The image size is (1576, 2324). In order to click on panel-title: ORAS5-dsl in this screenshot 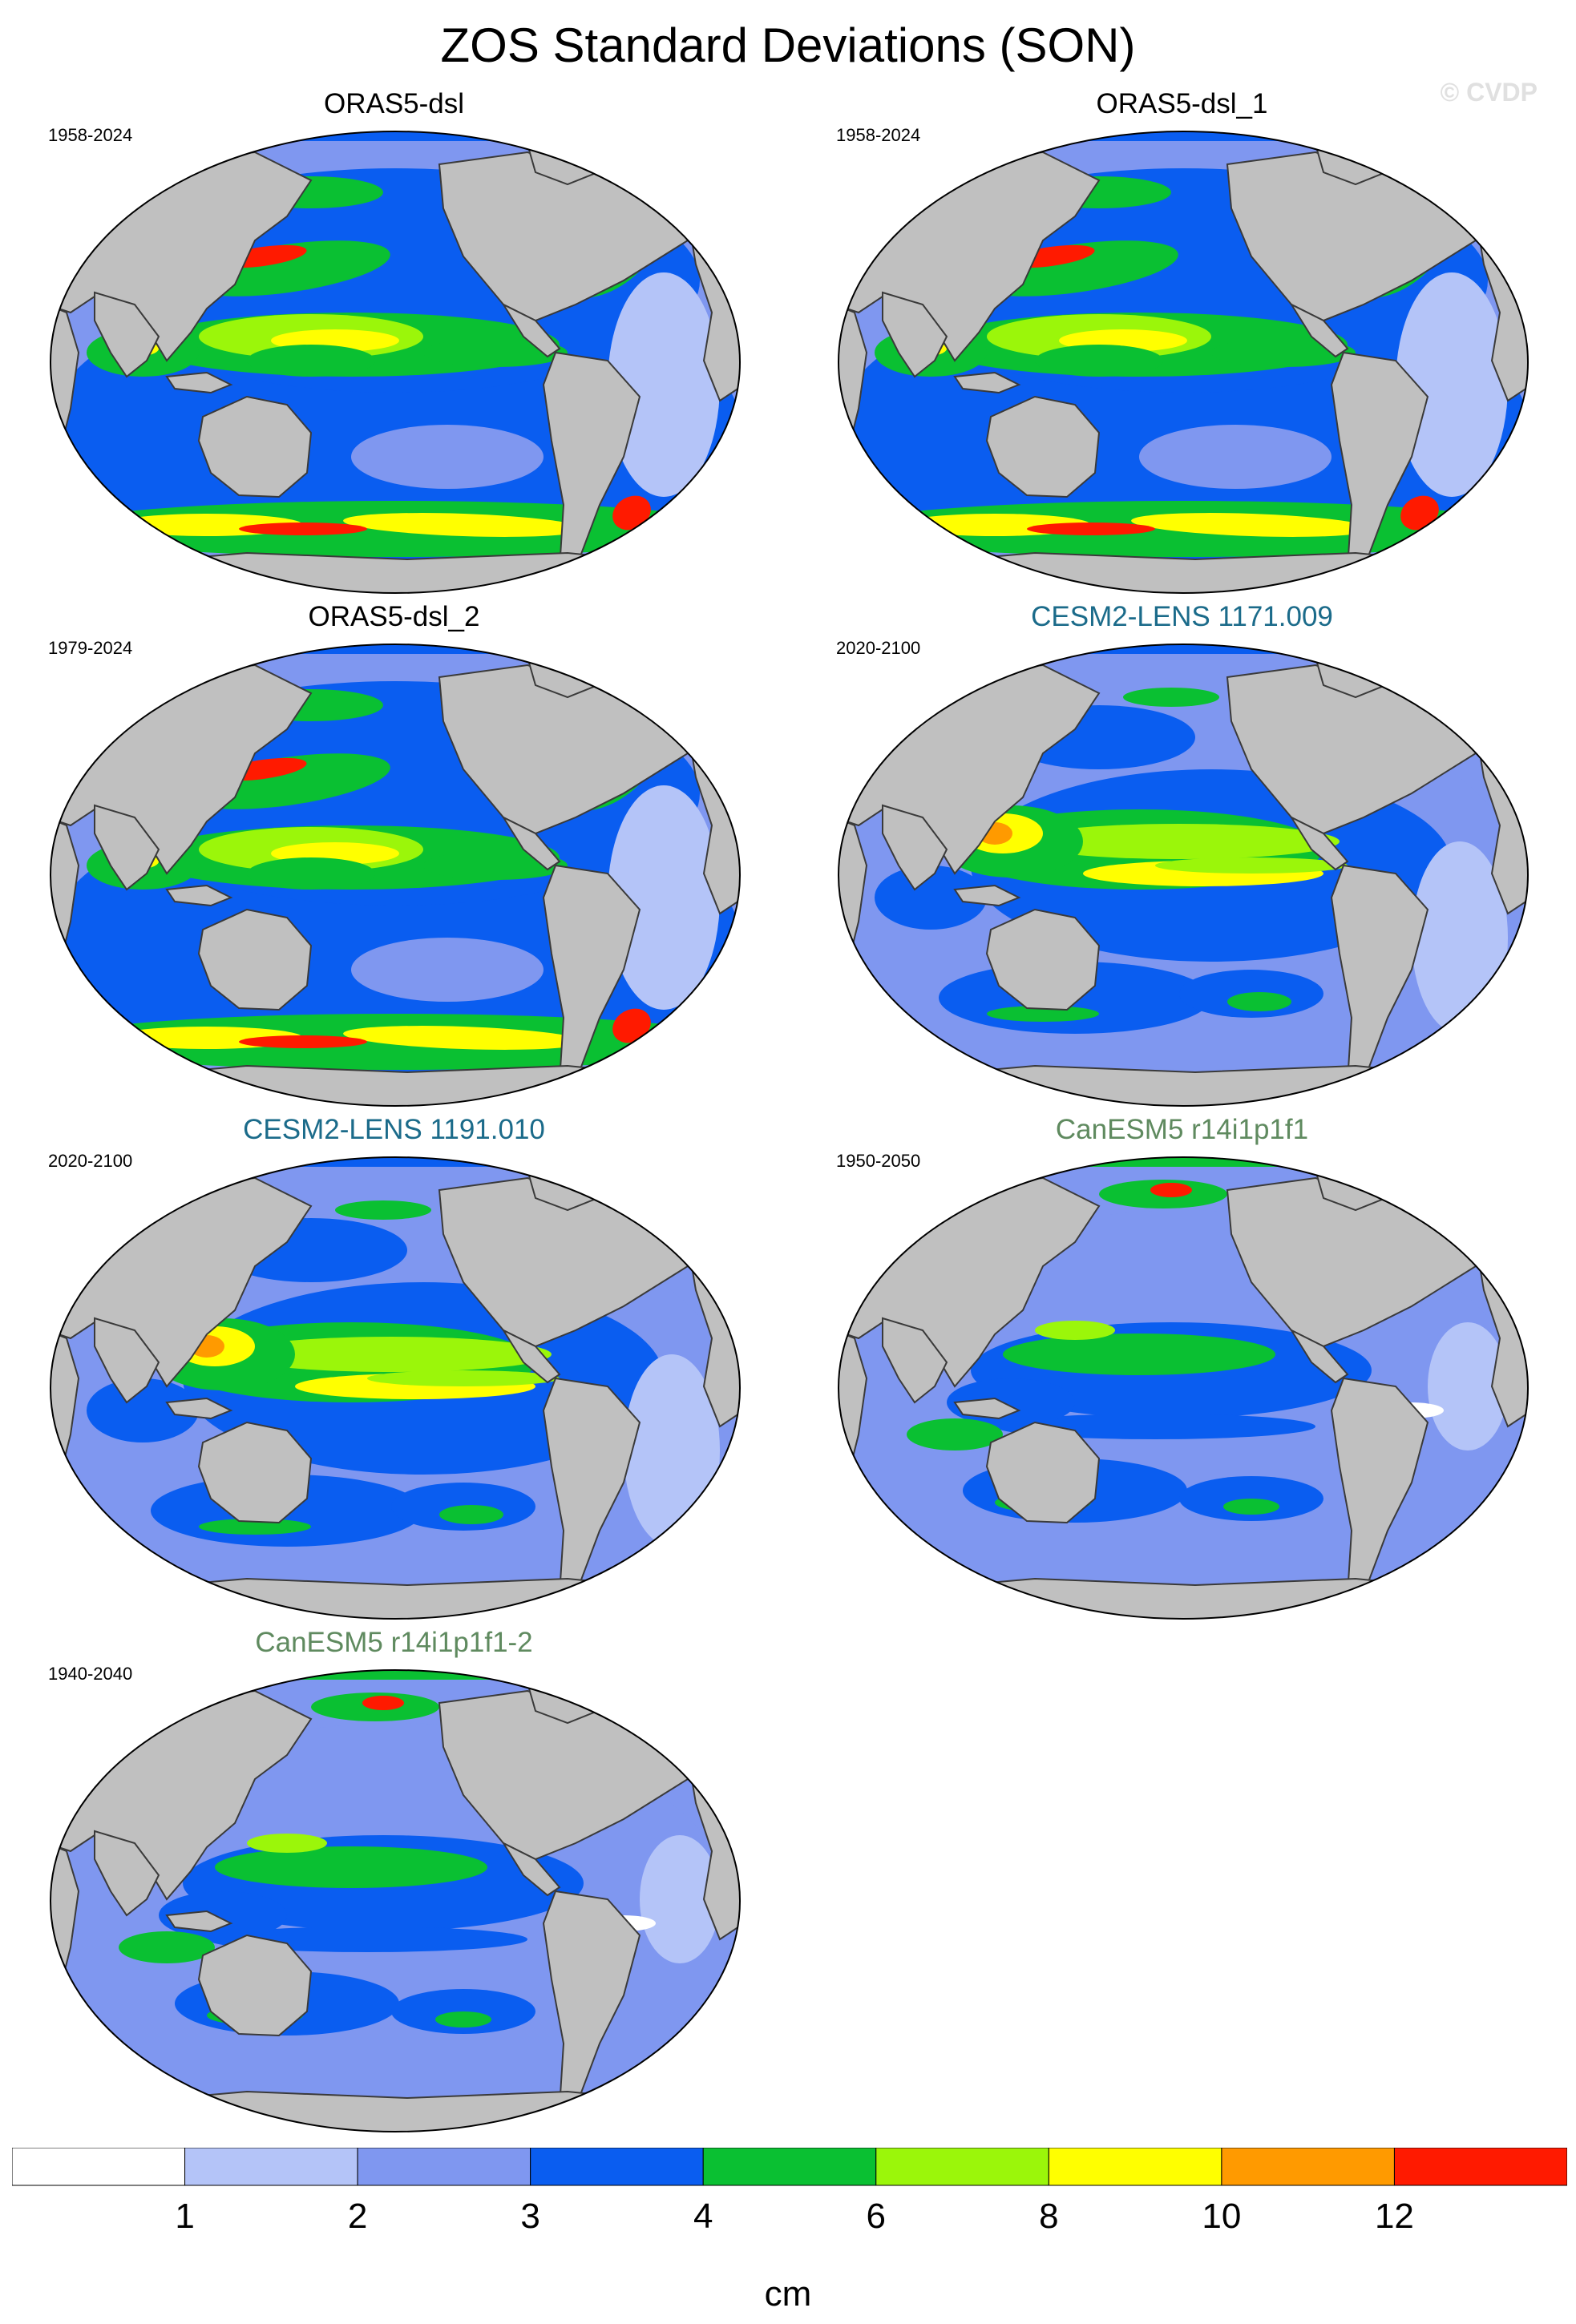, I will do `click(394, 103)`.